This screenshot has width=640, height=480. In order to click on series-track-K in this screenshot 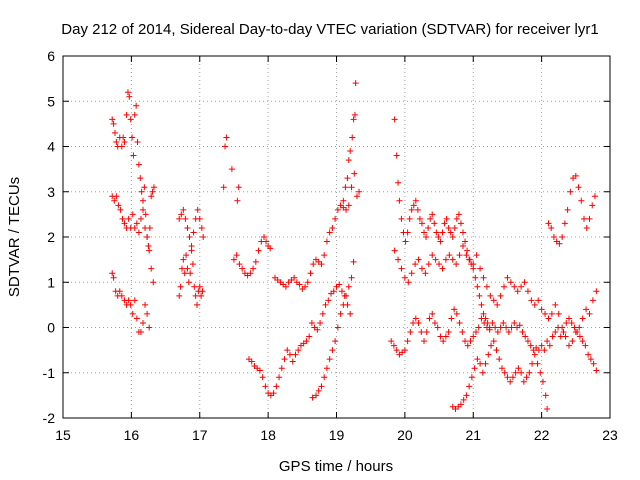, I will do `click(333, 329)`.